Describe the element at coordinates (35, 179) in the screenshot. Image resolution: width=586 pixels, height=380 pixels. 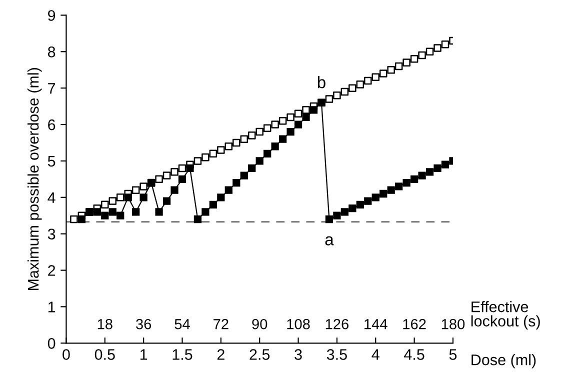
I see `y-axis-title: Maximum possible overdose (ml)` at that location.